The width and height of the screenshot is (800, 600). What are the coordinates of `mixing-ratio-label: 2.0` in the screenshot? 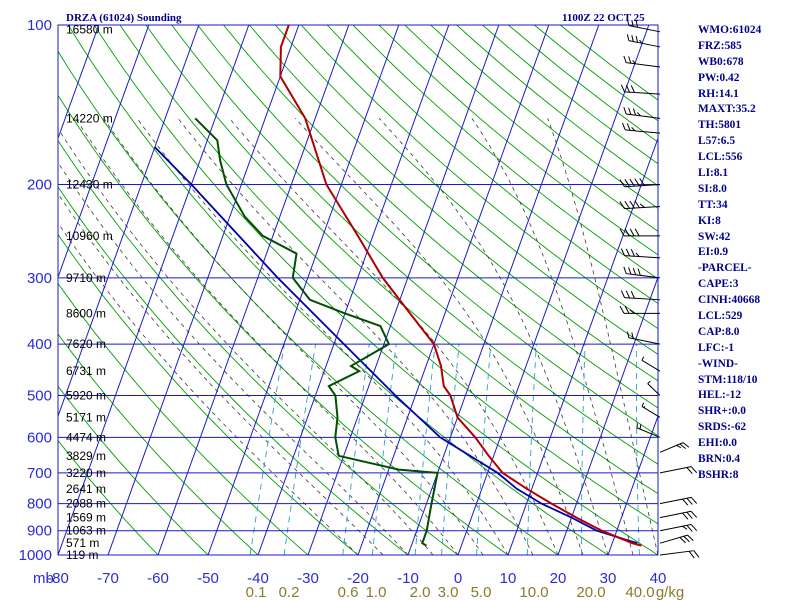 It's located at (420, 592).